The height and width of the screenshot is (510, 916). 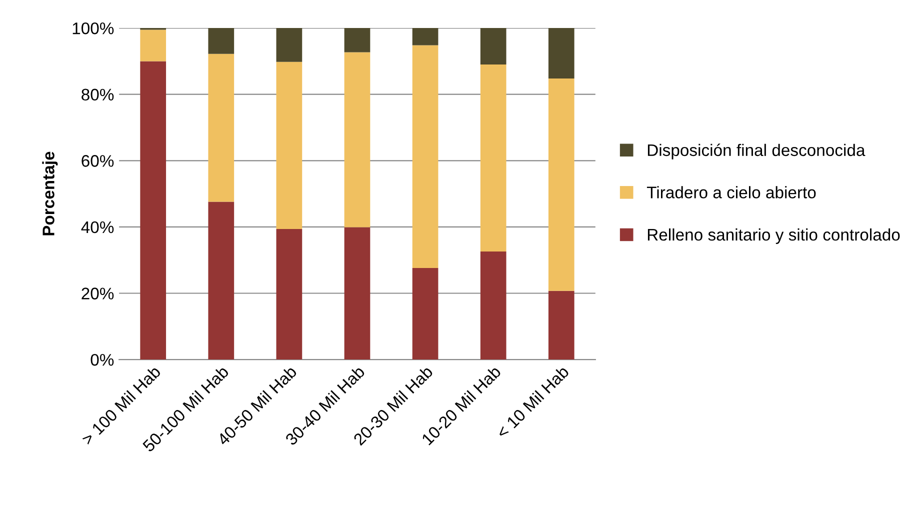 I want to click on y-axis-title: Porcentaje, so click(x=50, y=194).